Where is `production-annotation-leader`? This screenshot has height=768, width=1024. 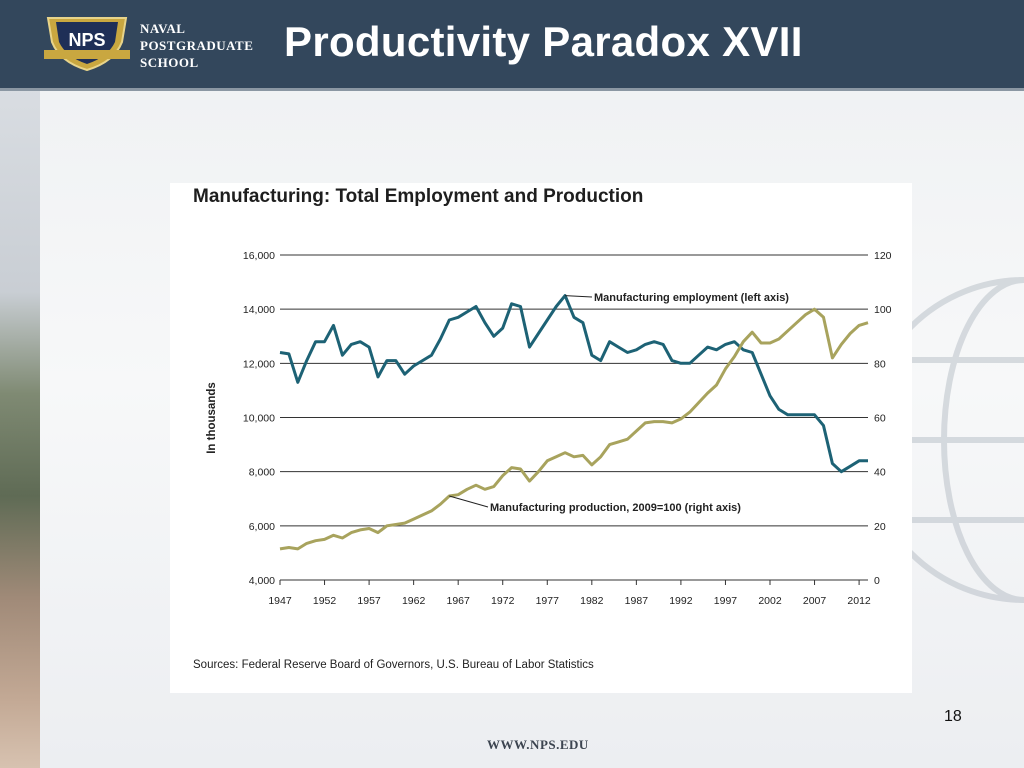
production-annotation-leader is located at coordinates (469, 501).